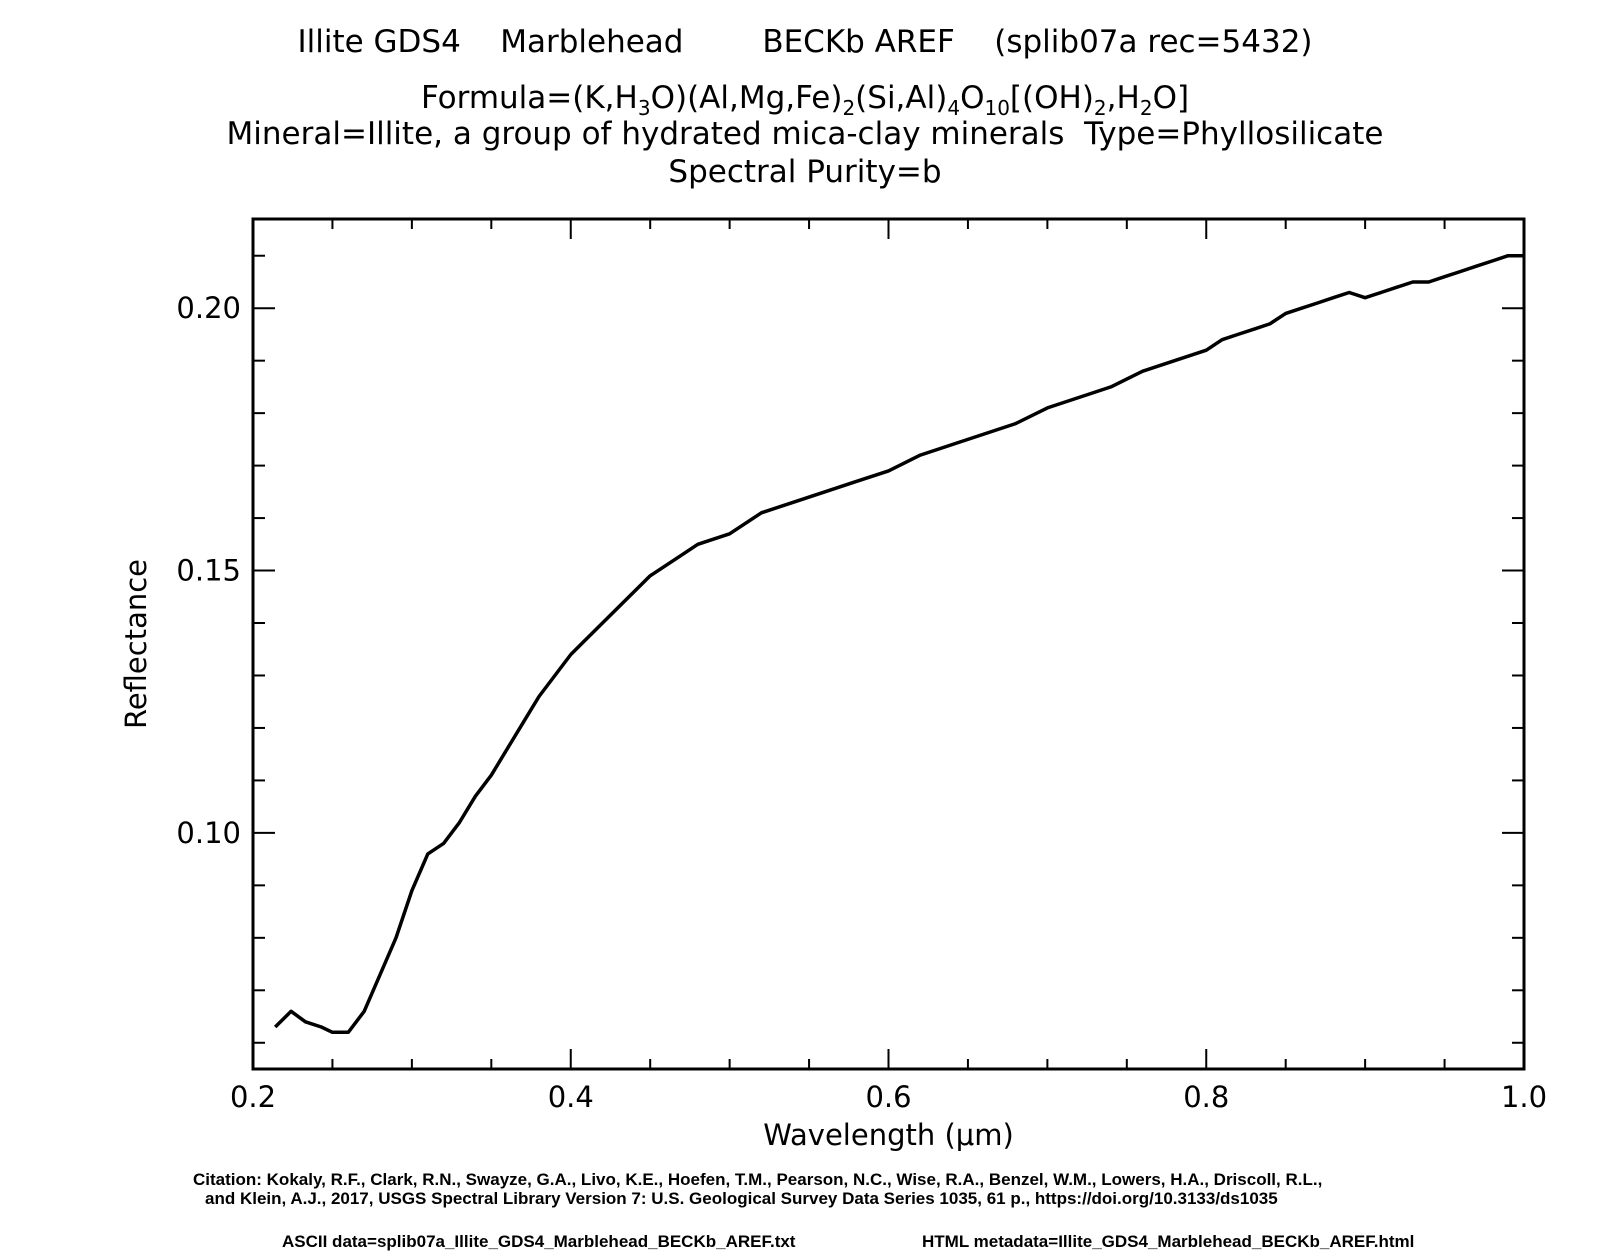 Image resolution: width=1610 pixels, height=1260 pixels. Describe the element at coordinates (208, 833) in the screenshot. I see `y-tick-label: 0.10` at that location.